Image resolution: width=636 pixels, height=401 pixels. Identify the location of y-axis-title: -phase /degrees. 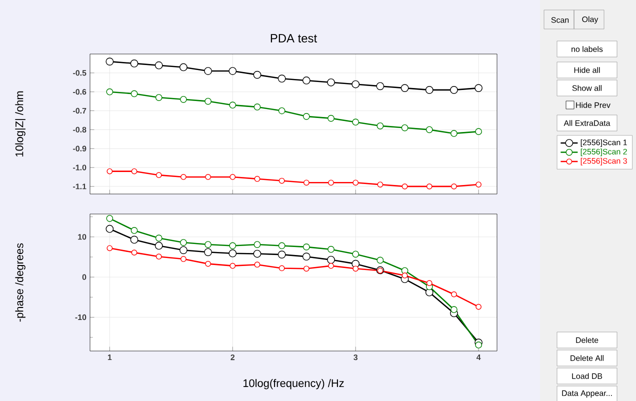
(20, 282).